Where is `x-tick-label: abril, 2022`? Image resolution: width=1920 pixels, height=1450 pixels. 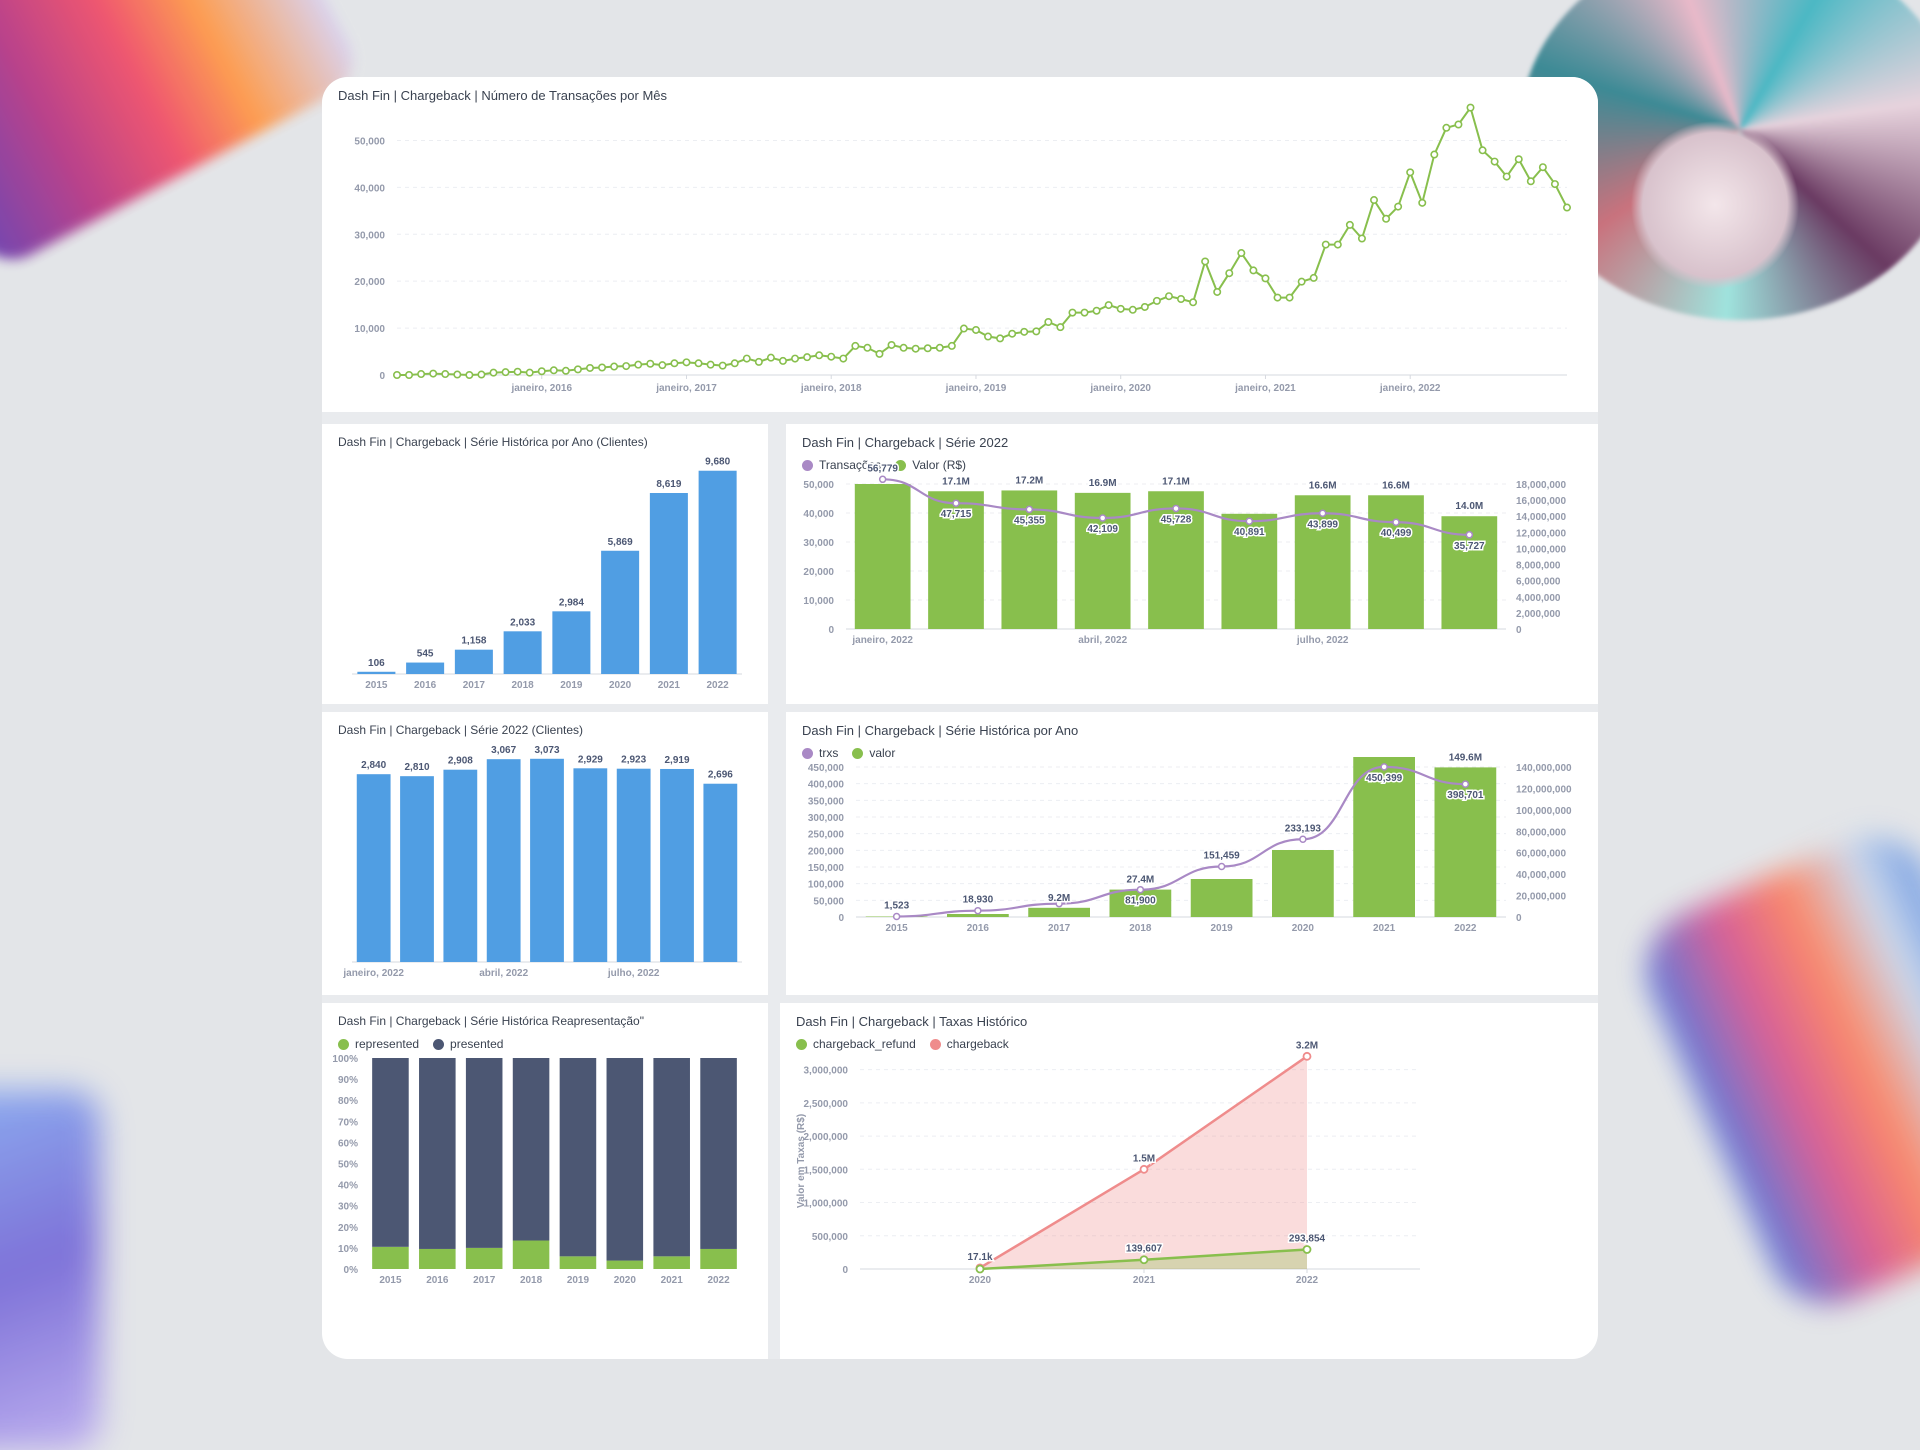 x-tick-label: abril, 2022 is located at coordinates (1102, 640).